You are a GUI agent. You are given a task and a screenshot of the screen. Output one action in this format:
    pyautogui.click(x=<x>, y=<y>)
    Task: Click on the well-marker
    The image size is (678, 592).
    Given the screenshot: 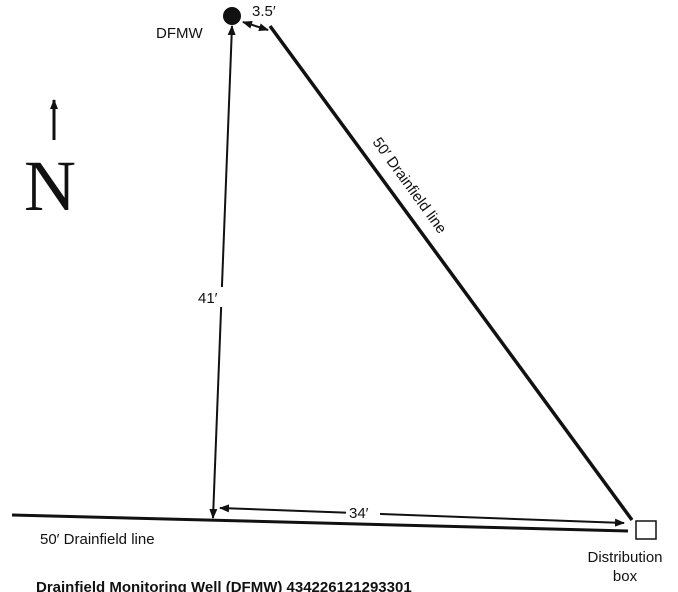 What is the action you would take?
    pyautogui.click(x=232, y=16)
    